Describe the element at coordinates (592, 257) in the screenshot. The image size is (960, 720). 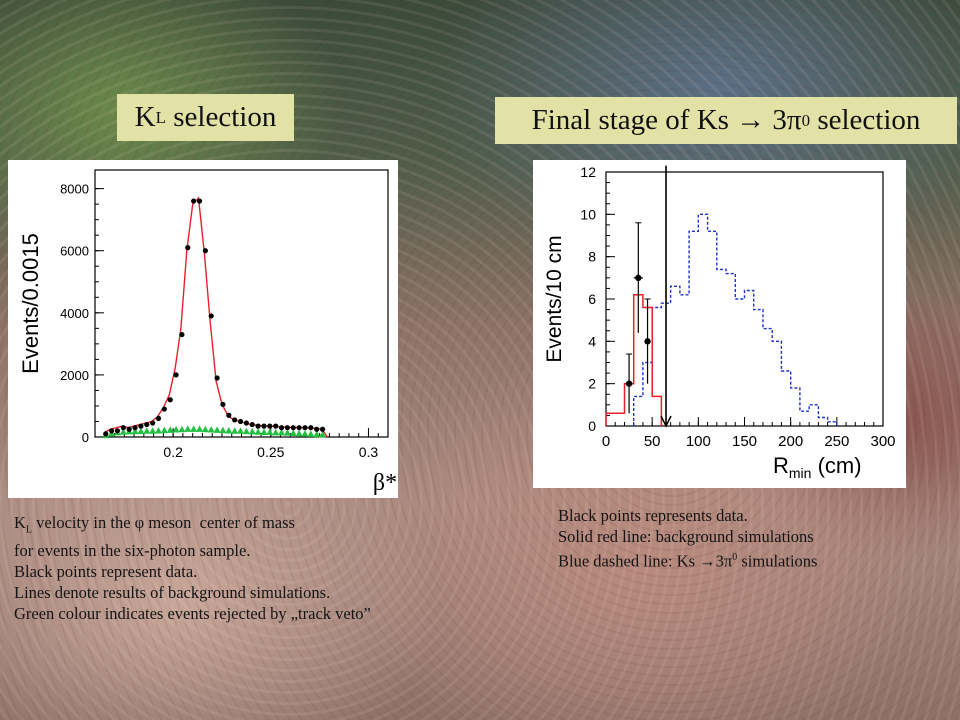
I see `y-tick-label: 8` at that location.